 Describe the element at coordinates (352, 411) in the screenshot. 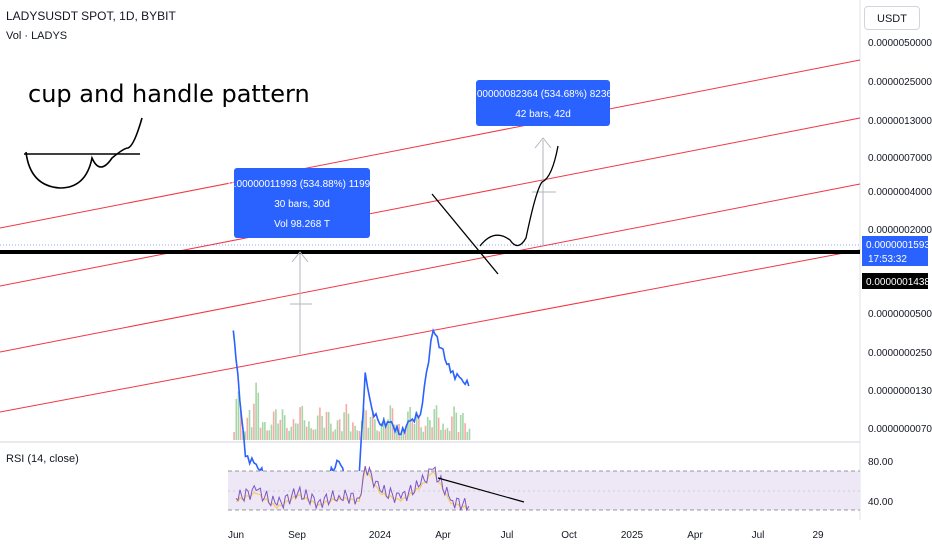

I see `volume-bars` at that location.